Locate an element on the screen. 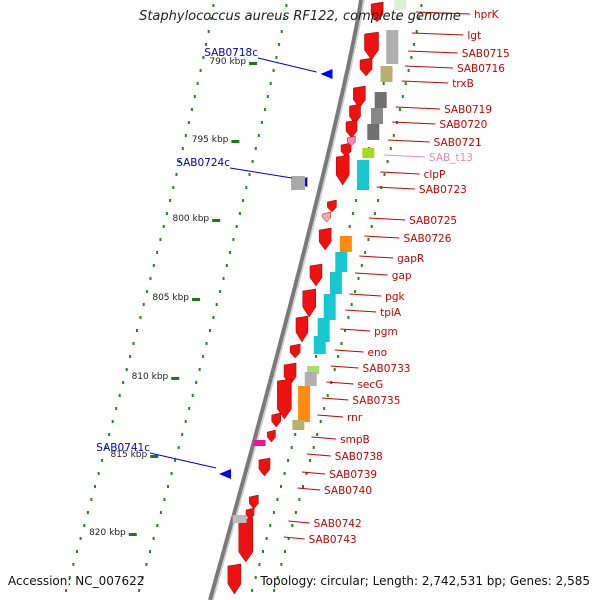 The height and width of the screenshot is (600, 600). gene-label-sab0716: SAB0716 is located at coordinates (481, 69).